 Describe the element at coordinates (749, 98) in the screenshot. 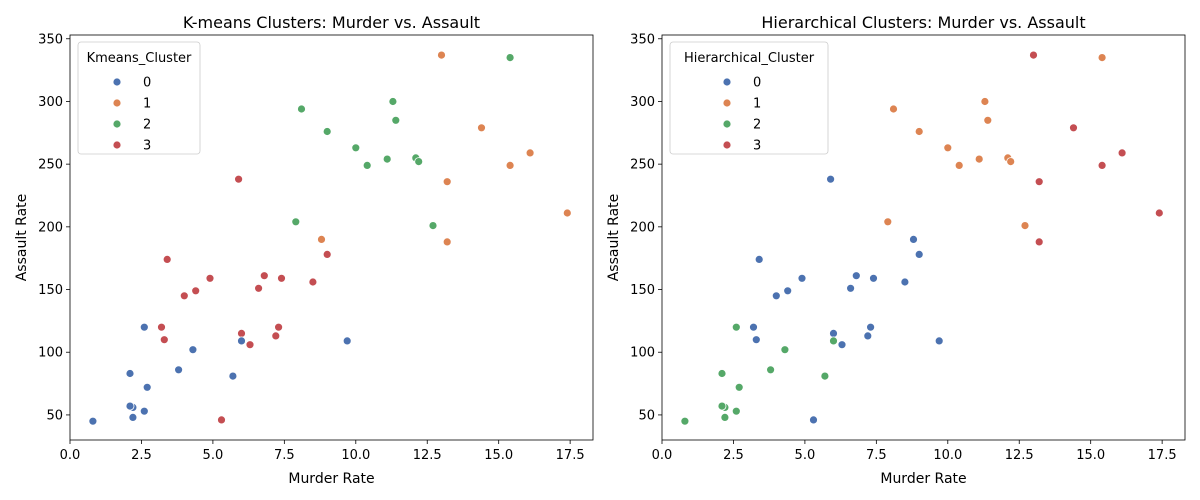

I see `legend-box` at that location.